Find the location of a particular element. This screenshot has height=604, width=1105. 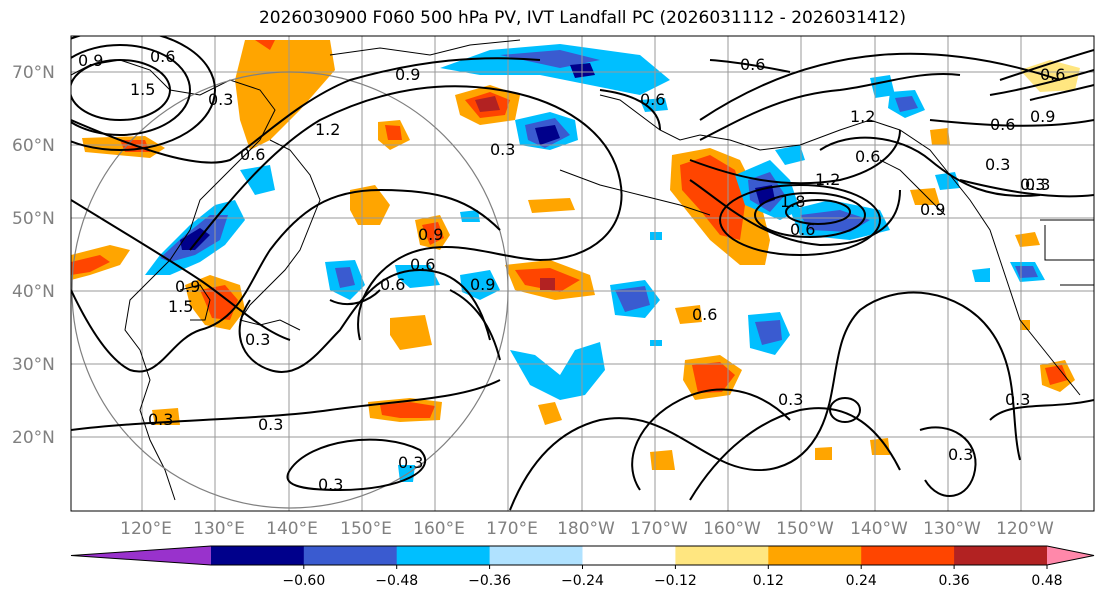

lon-label: 160°E is located at coordinates (439, 529).